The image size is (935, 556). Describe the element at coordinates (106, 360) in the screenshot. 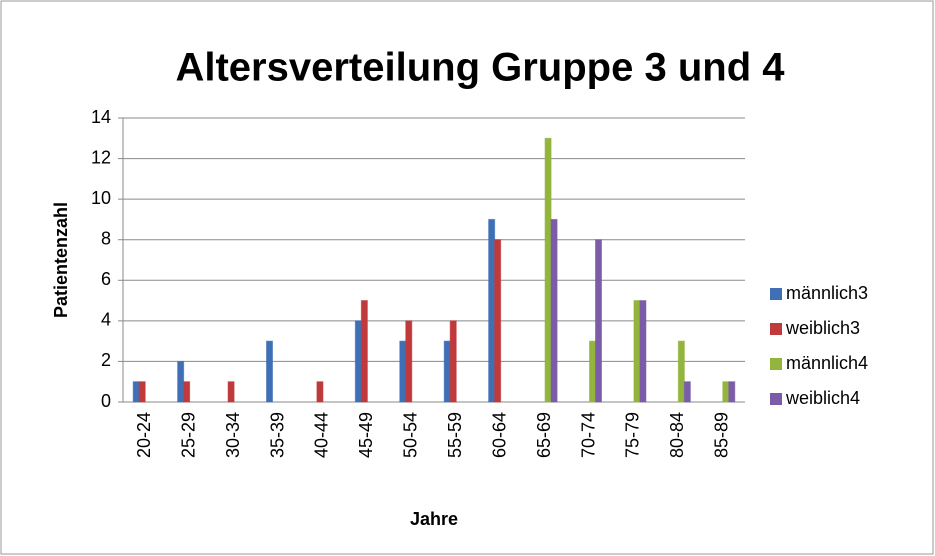

I see `y-tick-label: 2` at that location.